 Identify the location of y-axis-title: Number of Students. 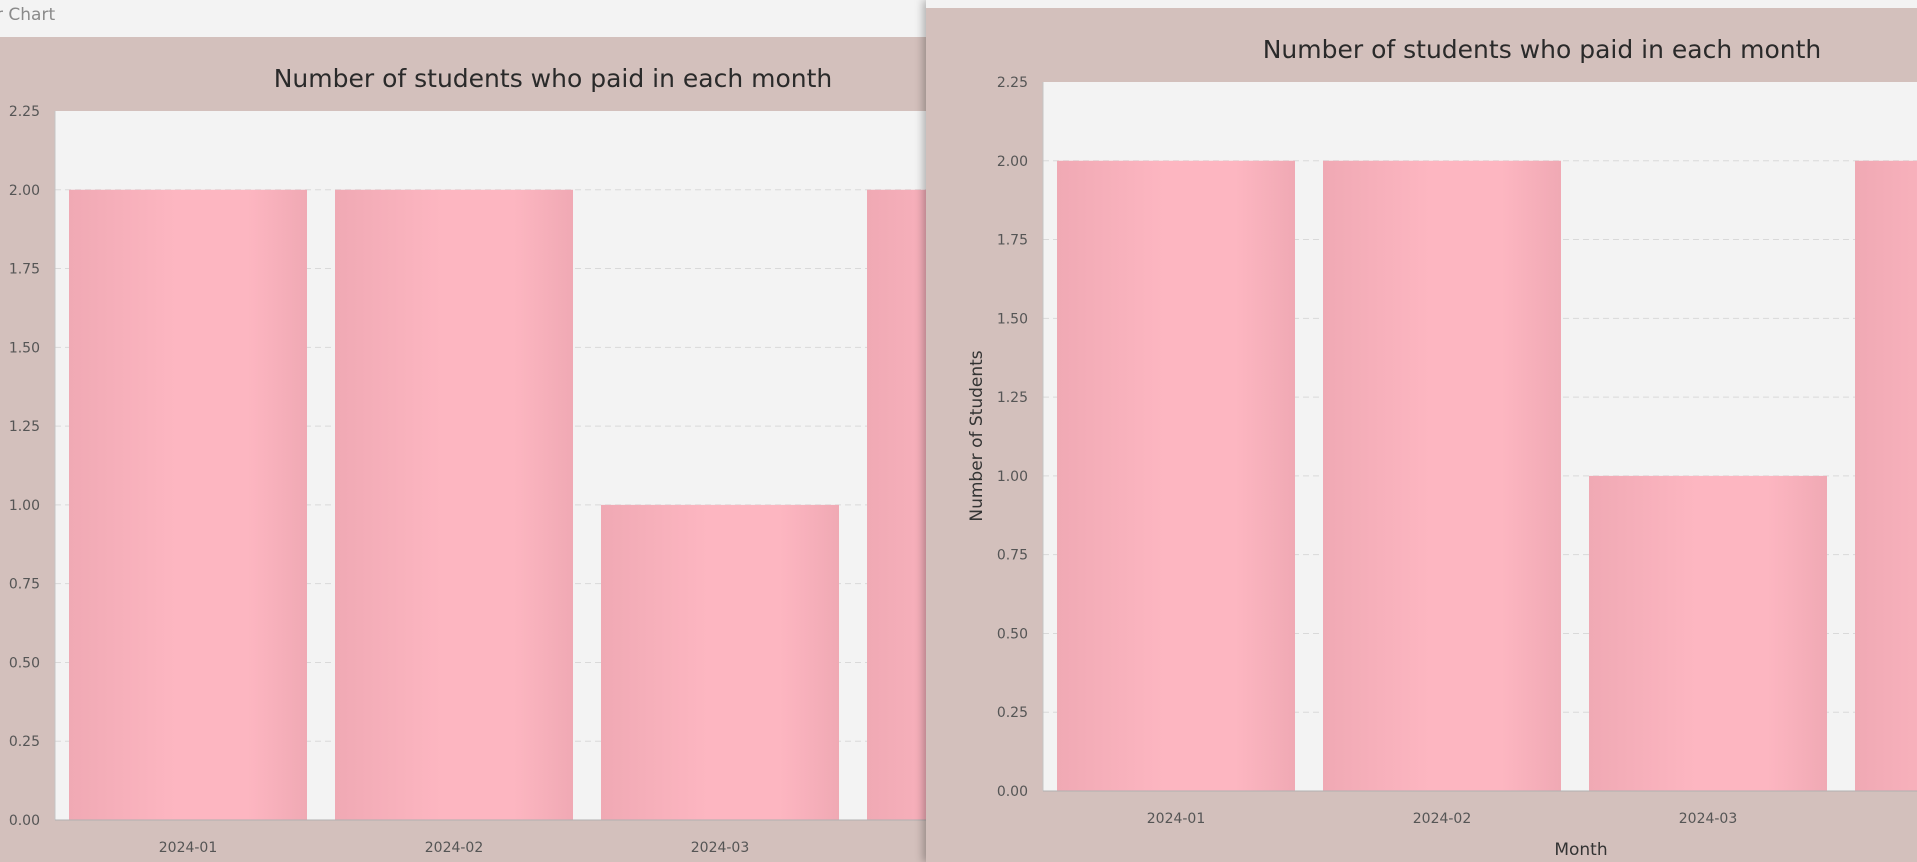
(977, 435).